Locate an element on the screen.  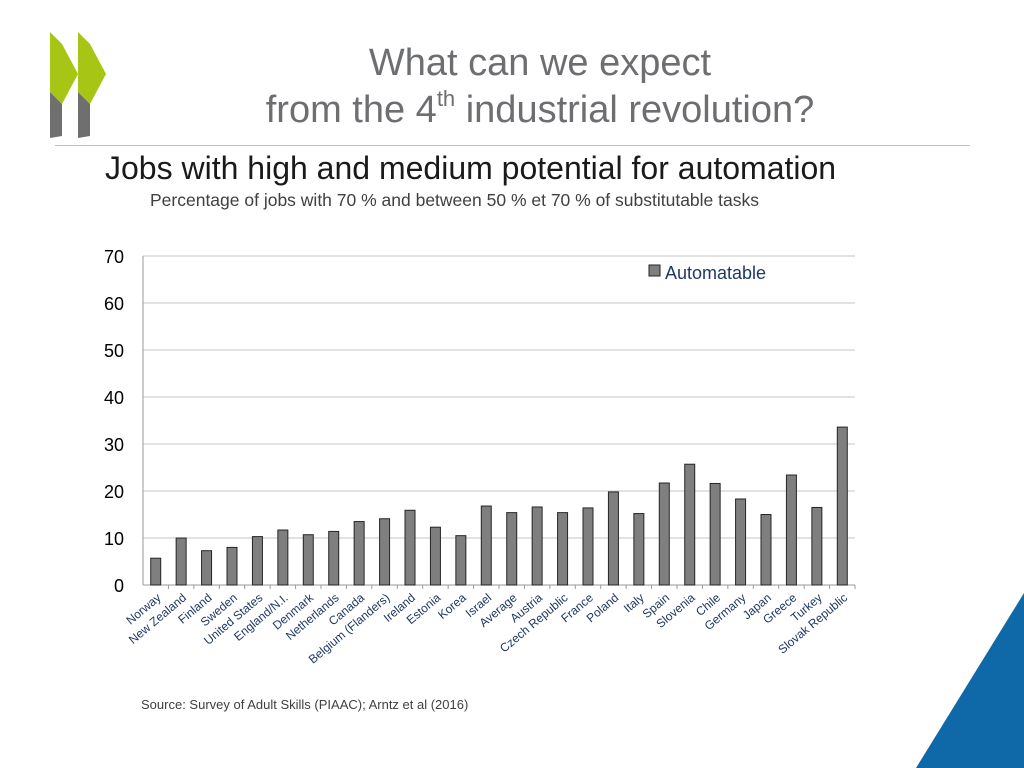
title-line-2-end: industrial revolution? is located at coordinates (635, 110).